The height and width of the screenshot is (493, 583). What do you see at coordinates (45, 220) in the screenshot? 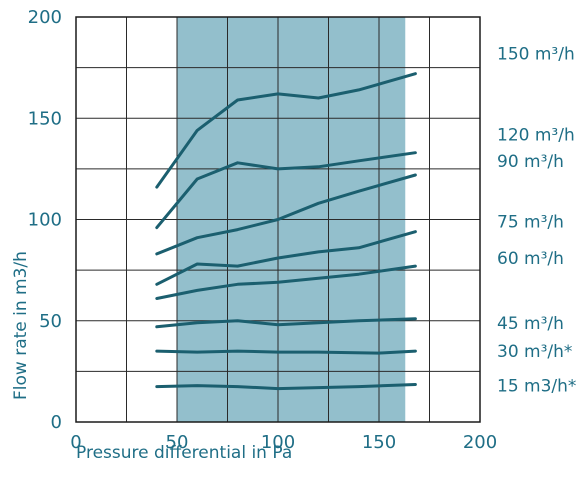
I see `y-tick-label: 100` at bounding box center [45, 220].